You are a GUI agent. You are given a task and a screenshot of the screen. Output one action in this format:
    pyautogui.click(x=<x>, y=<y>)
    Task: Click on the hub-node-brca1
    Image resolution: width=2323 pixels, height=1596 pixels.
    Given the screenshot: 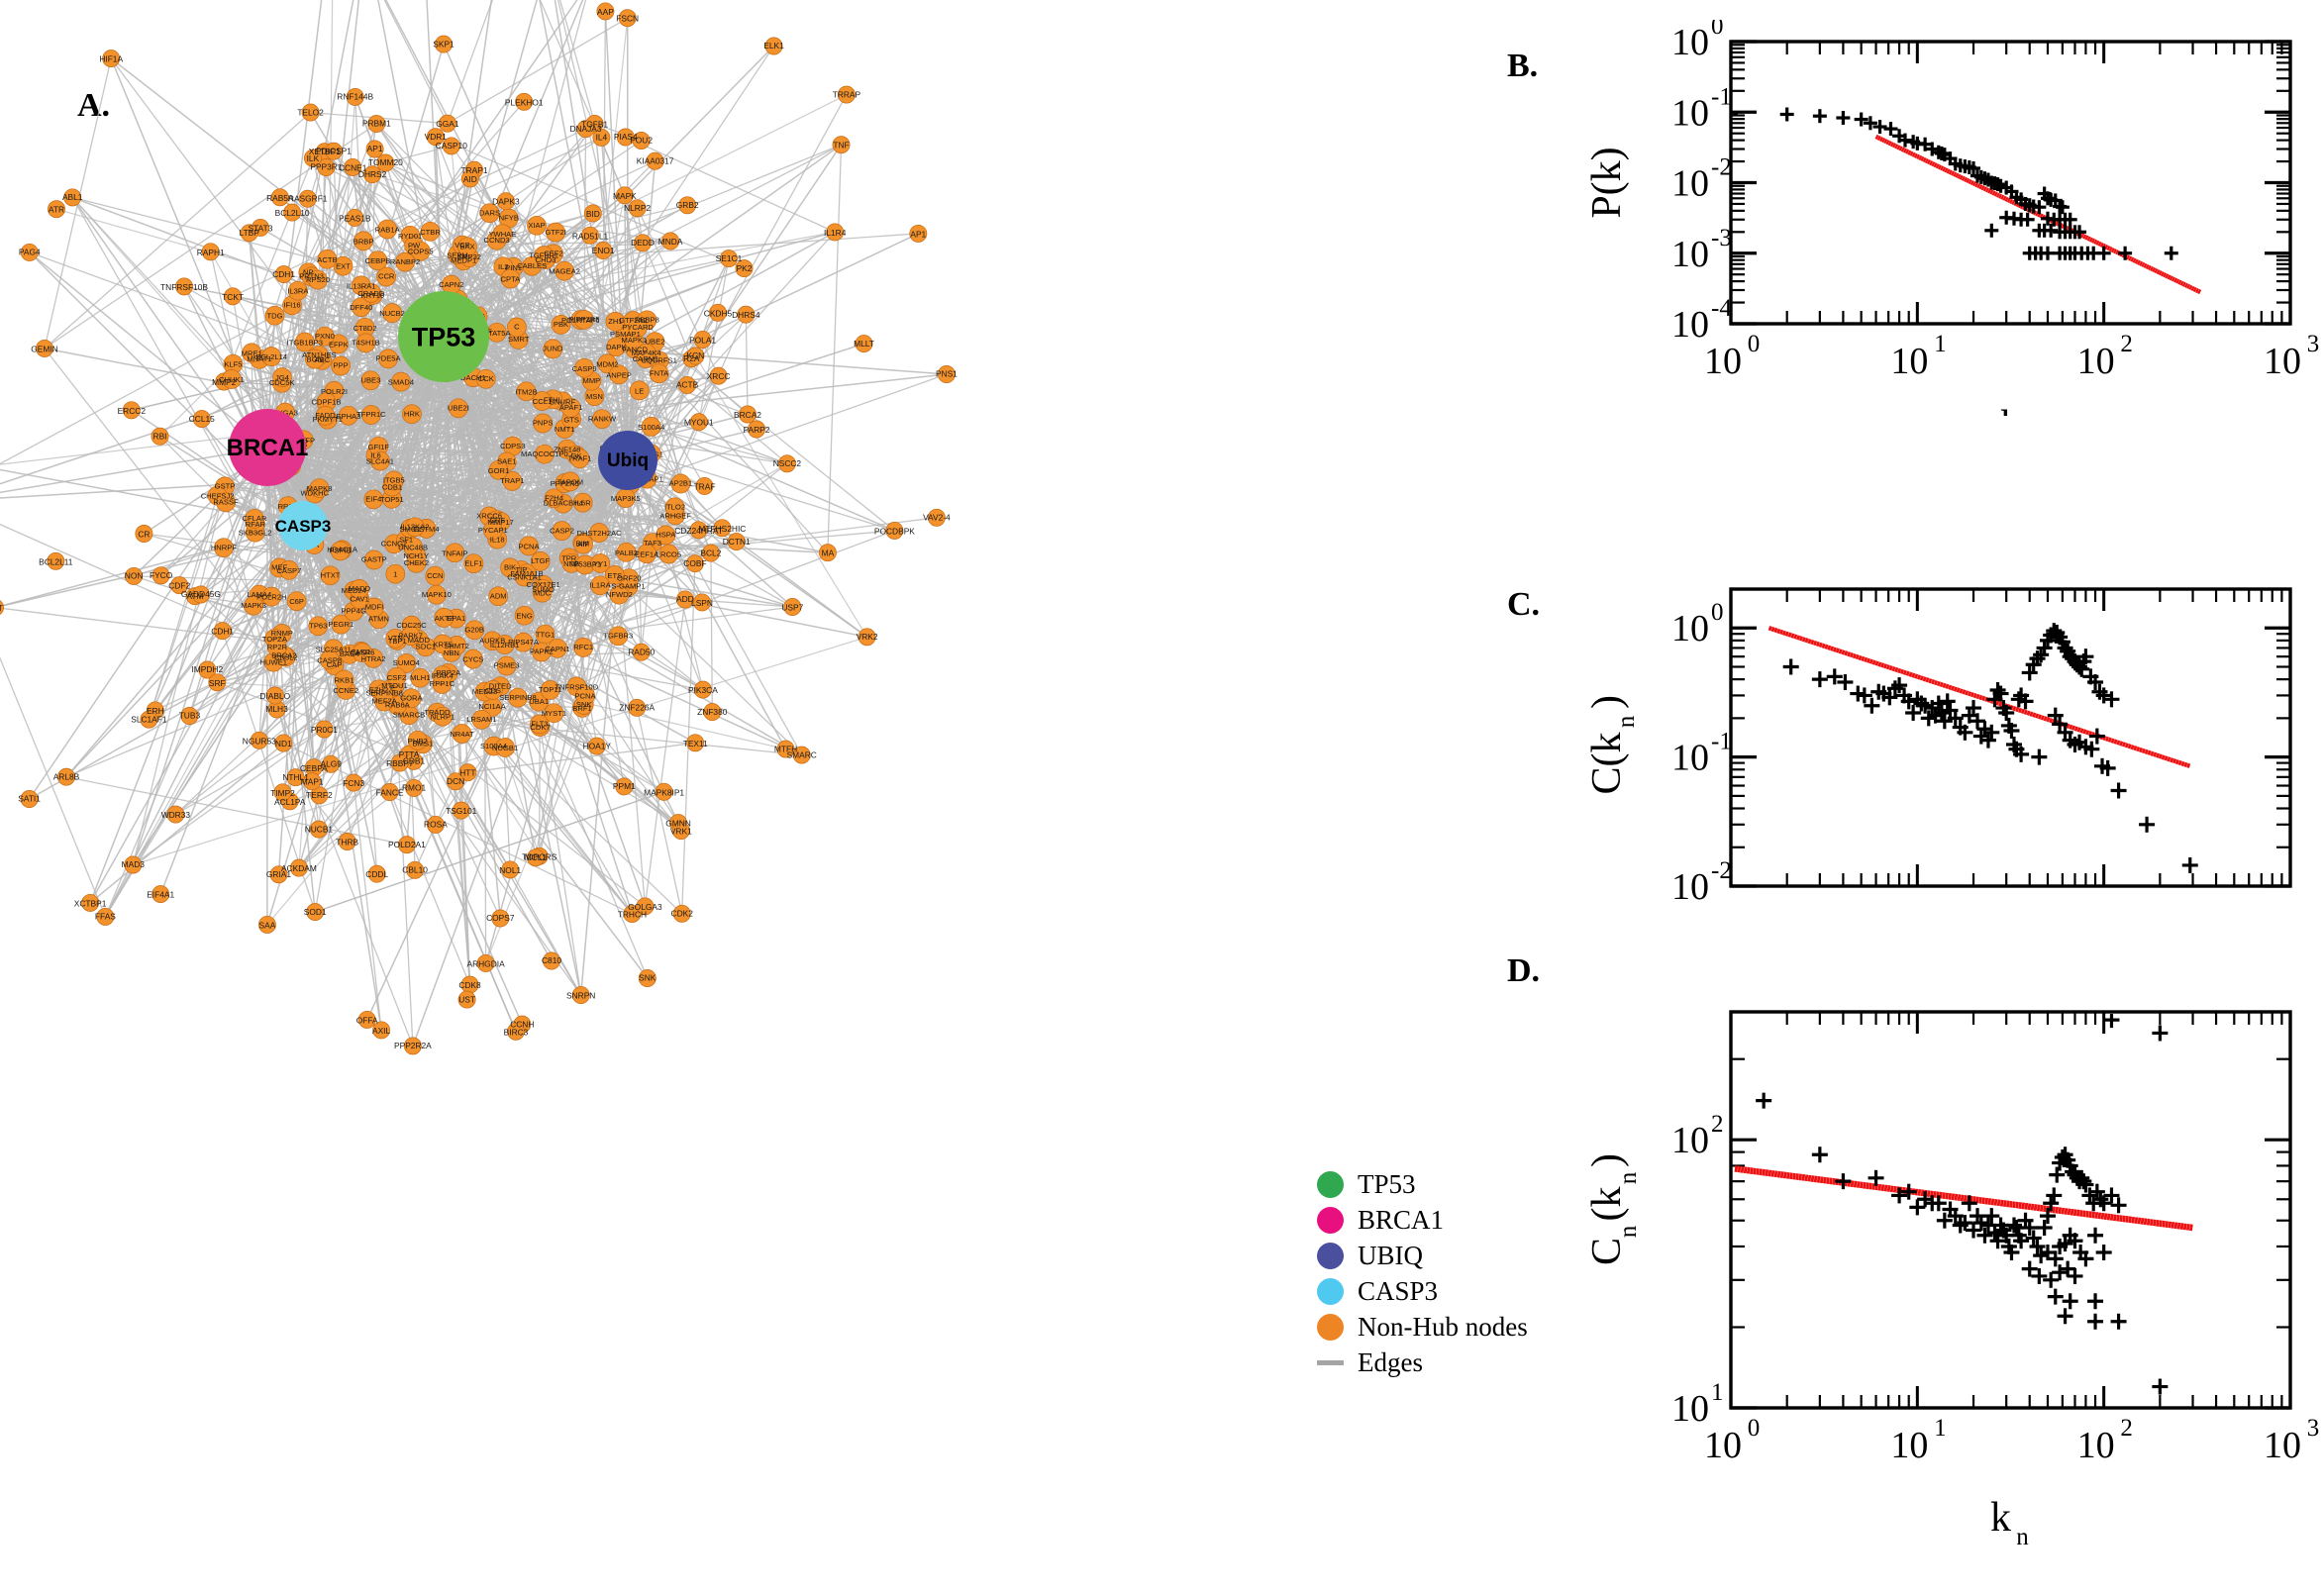 What is the action you would take?
    pyautogui.click(x=268, y=447)
    